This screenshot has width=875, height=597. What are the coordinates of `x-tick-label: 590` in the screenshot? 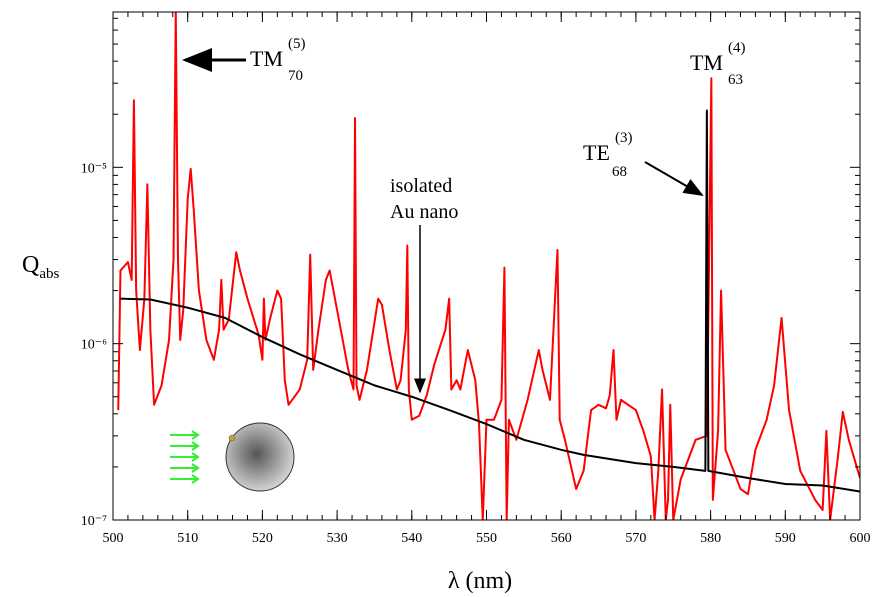 It's located at (785, 538).